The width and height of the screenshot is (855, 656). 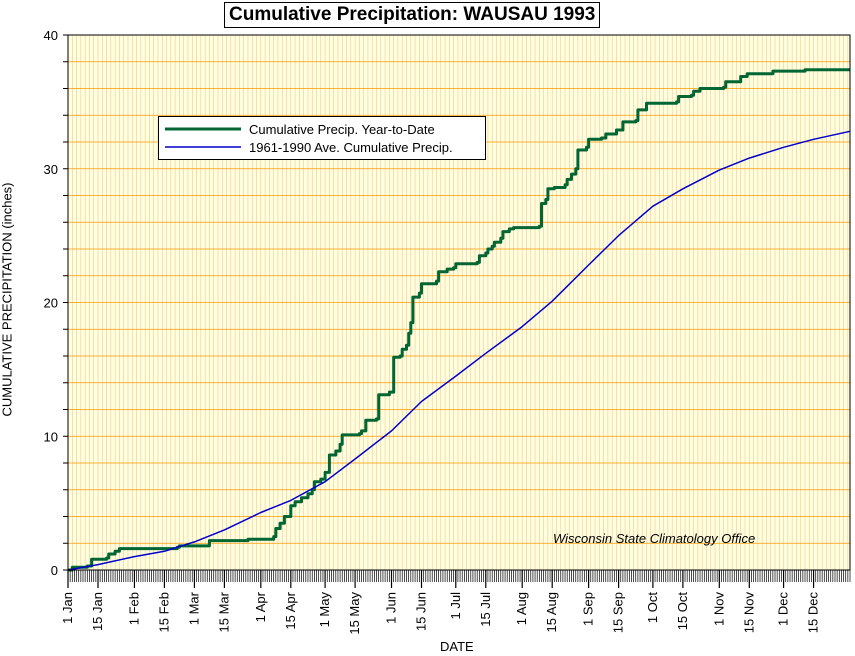 What do you see at coordinates (652, 607) in the screenshot?
I see `x-tick-label: 1 Oct` at bounding box center [652, 607].